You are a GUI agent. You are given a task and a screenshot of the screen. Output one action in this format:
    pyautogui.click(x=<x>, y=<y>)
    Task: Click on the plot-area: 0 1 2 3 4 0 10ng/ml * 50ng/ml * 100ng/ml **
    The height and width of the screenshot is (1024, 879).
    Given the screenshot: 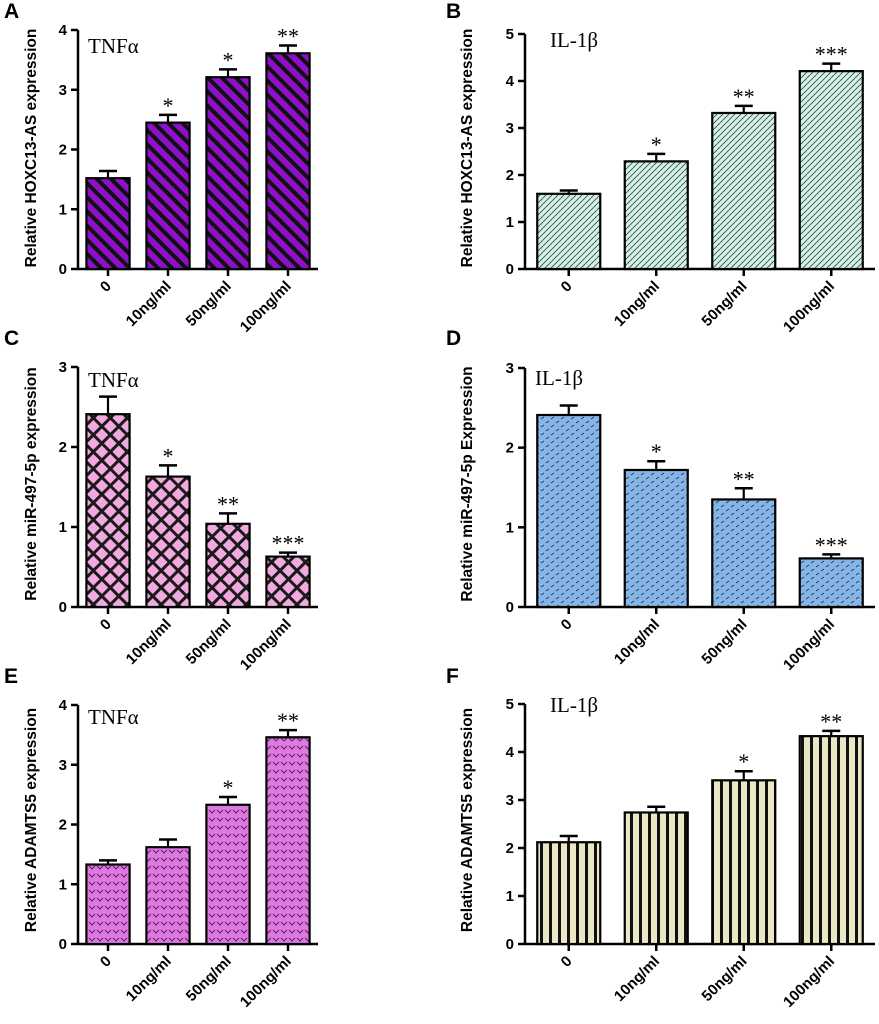 What is the action you would take?
    pyautogui.click(x=188, y=179)
    